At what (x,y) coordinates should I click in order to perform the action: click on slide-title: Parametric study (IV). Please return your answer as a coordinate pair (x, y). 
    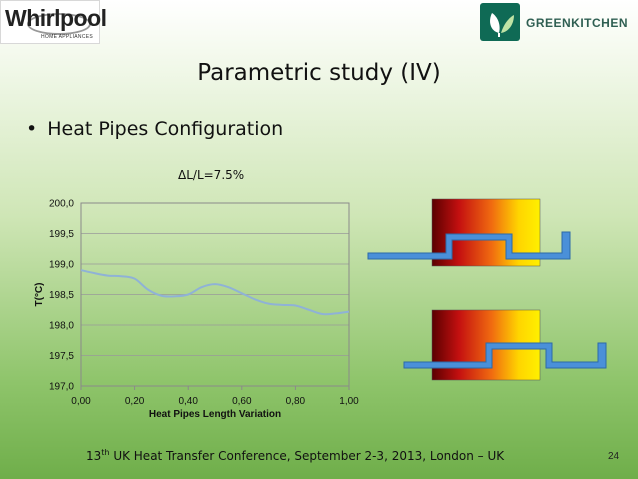
    Looking at the image, I should click on (319, 73).